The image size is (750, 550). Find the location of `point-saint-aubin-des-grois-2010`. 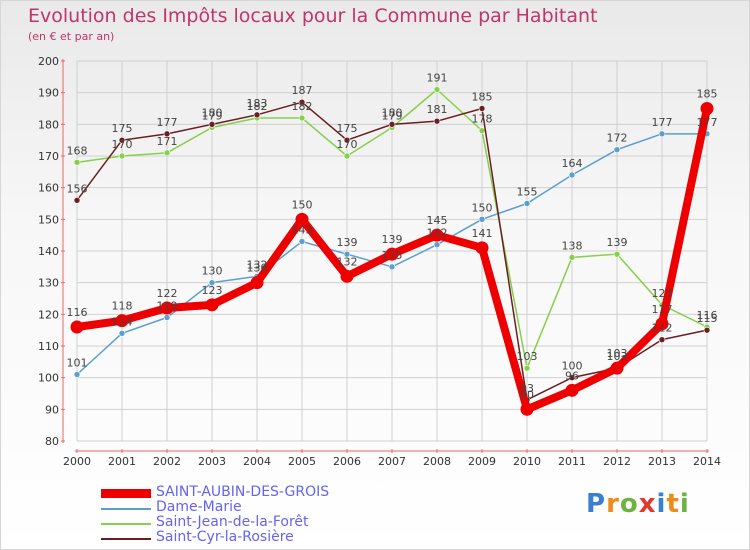

point-saint-aubin-des-grois-2010 is located at coordinates (527, 409).